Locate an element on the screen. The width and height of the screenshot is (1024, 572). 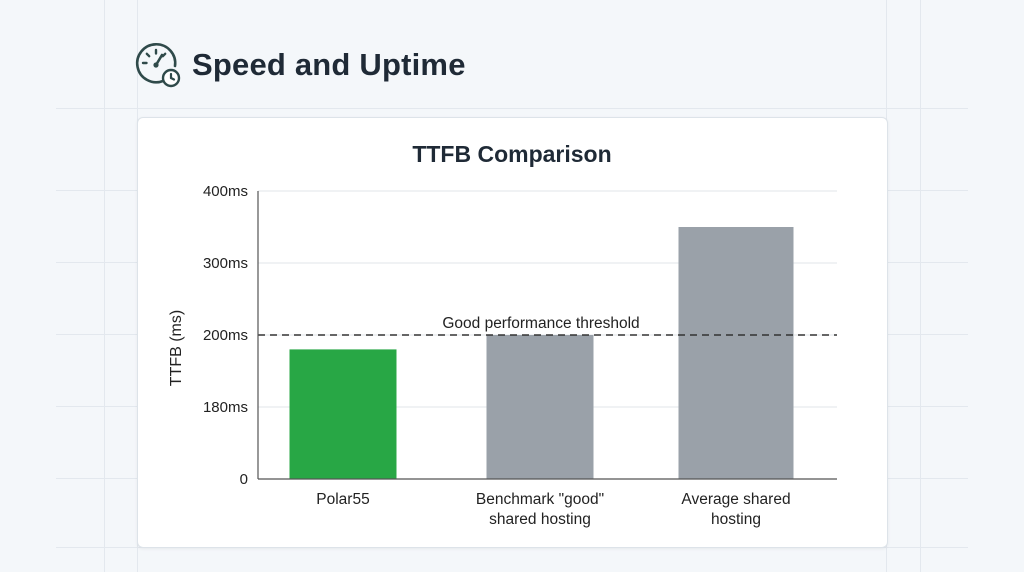
threshold-label: Good performance threshold is located at coordinates (540, 323).